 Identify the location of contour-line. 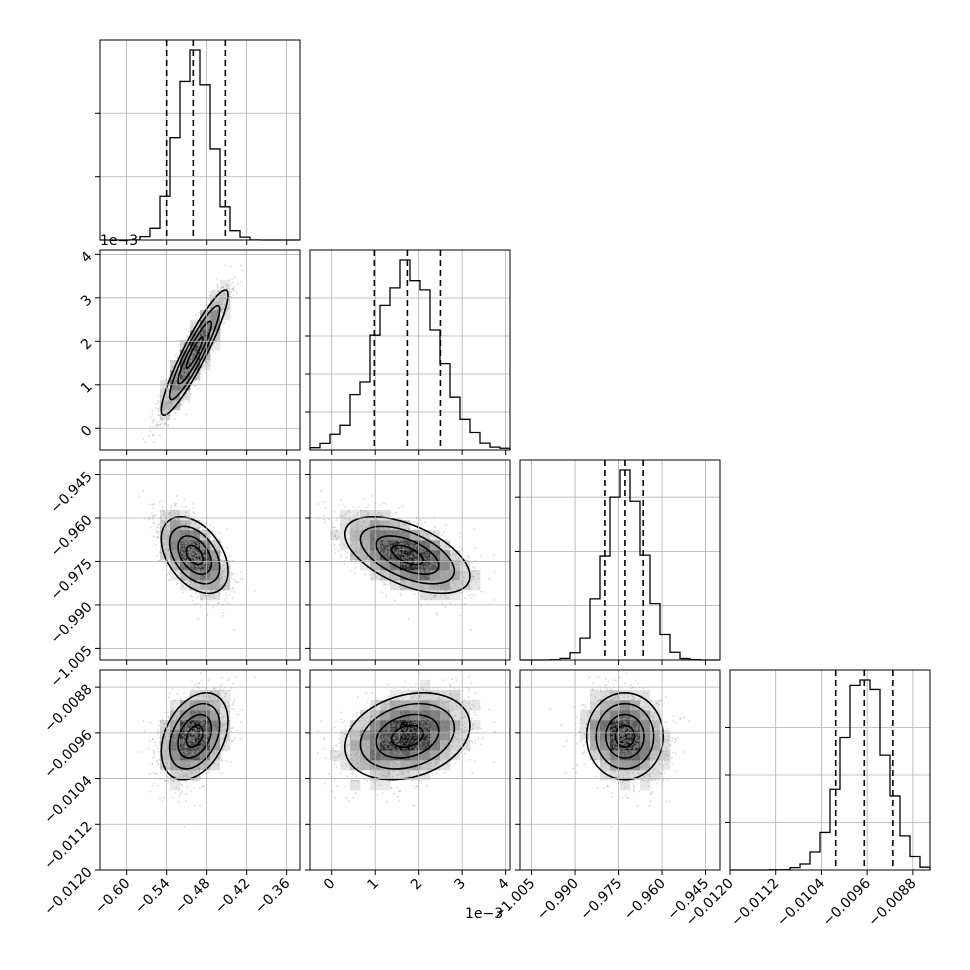
(194, 555).